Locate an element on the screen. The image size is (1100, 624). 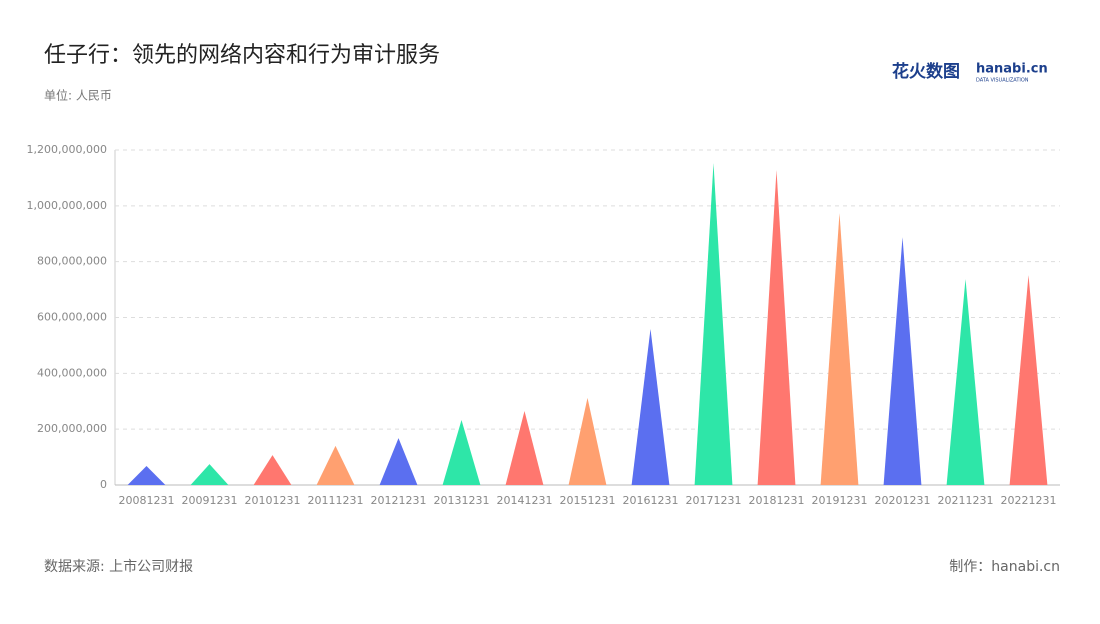
x-tick-label: 20191231 is located at coordinates (840, 500).